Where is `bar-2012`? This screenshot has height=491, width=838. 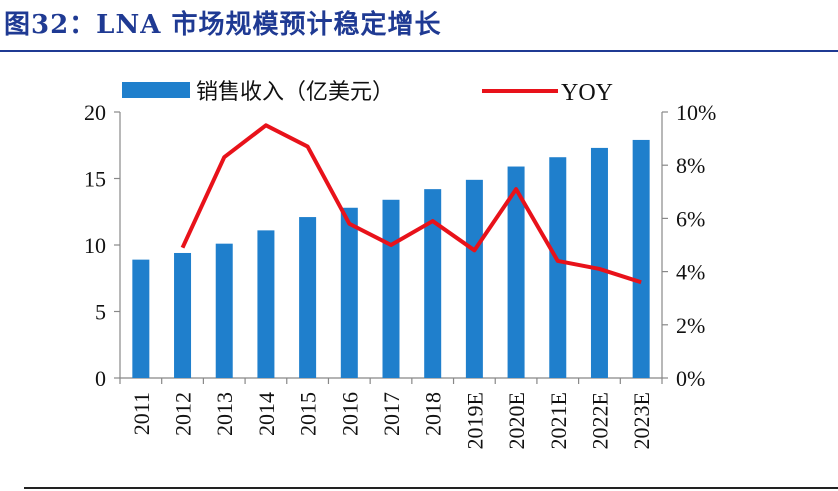
bar-2012 is located at coordinates (183, 315).